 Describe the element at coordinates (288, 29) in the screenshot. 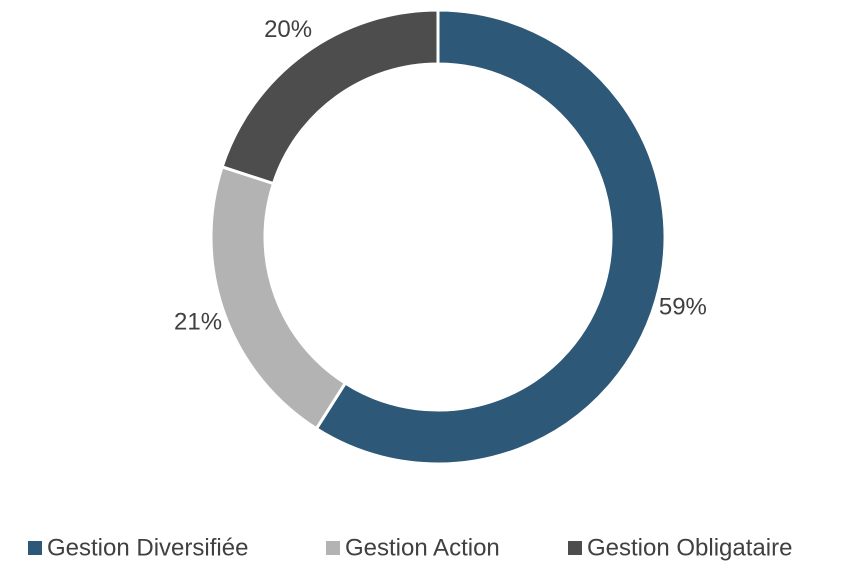

I see `data-label: 20%` at that location.